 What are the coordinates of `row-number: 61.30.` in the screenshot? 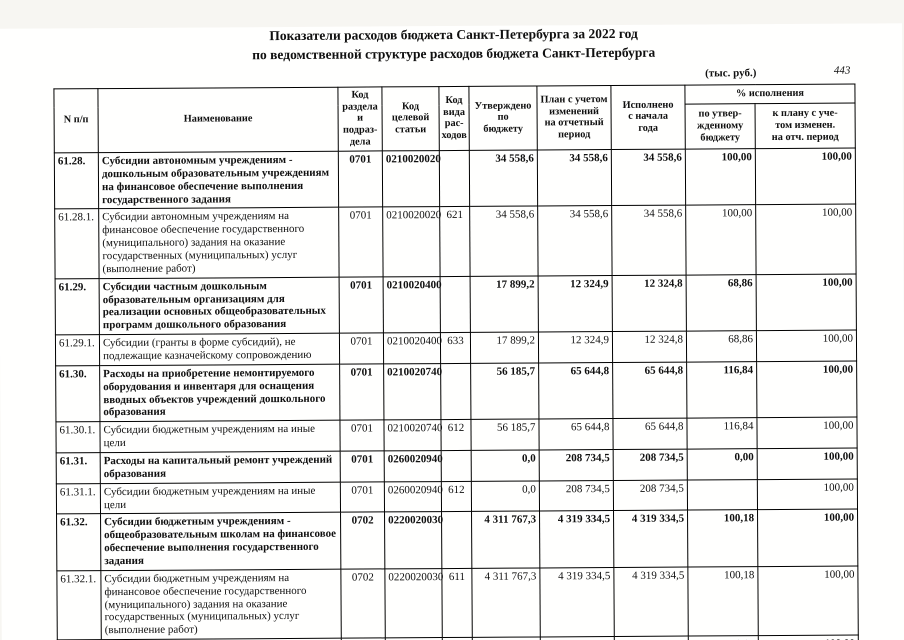 It's located at (77, 394).